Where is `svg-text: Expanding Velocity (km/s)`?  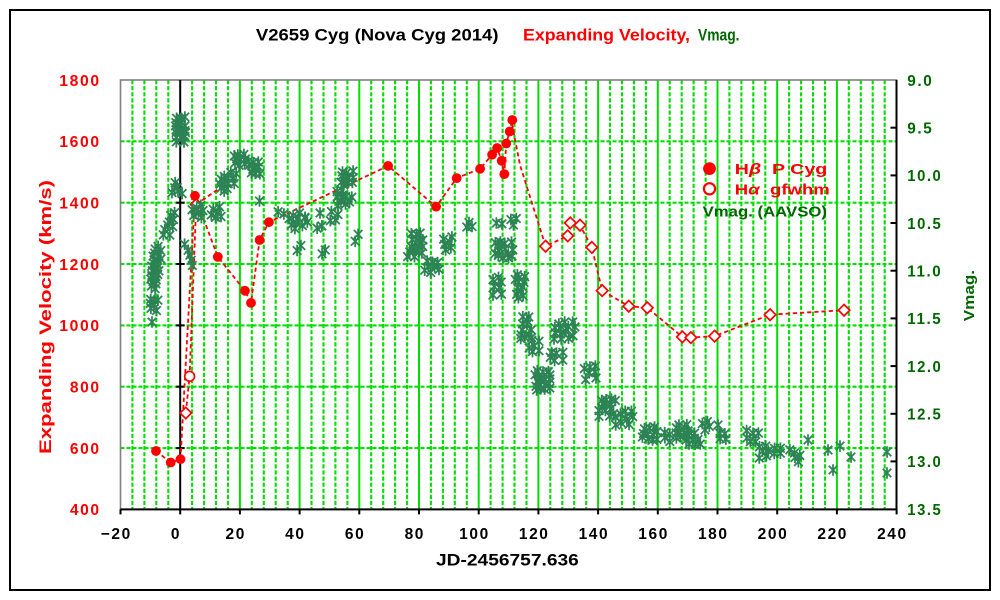
svg-text: Expanding Velocity (km/s) is located at coordinates (45, 317).